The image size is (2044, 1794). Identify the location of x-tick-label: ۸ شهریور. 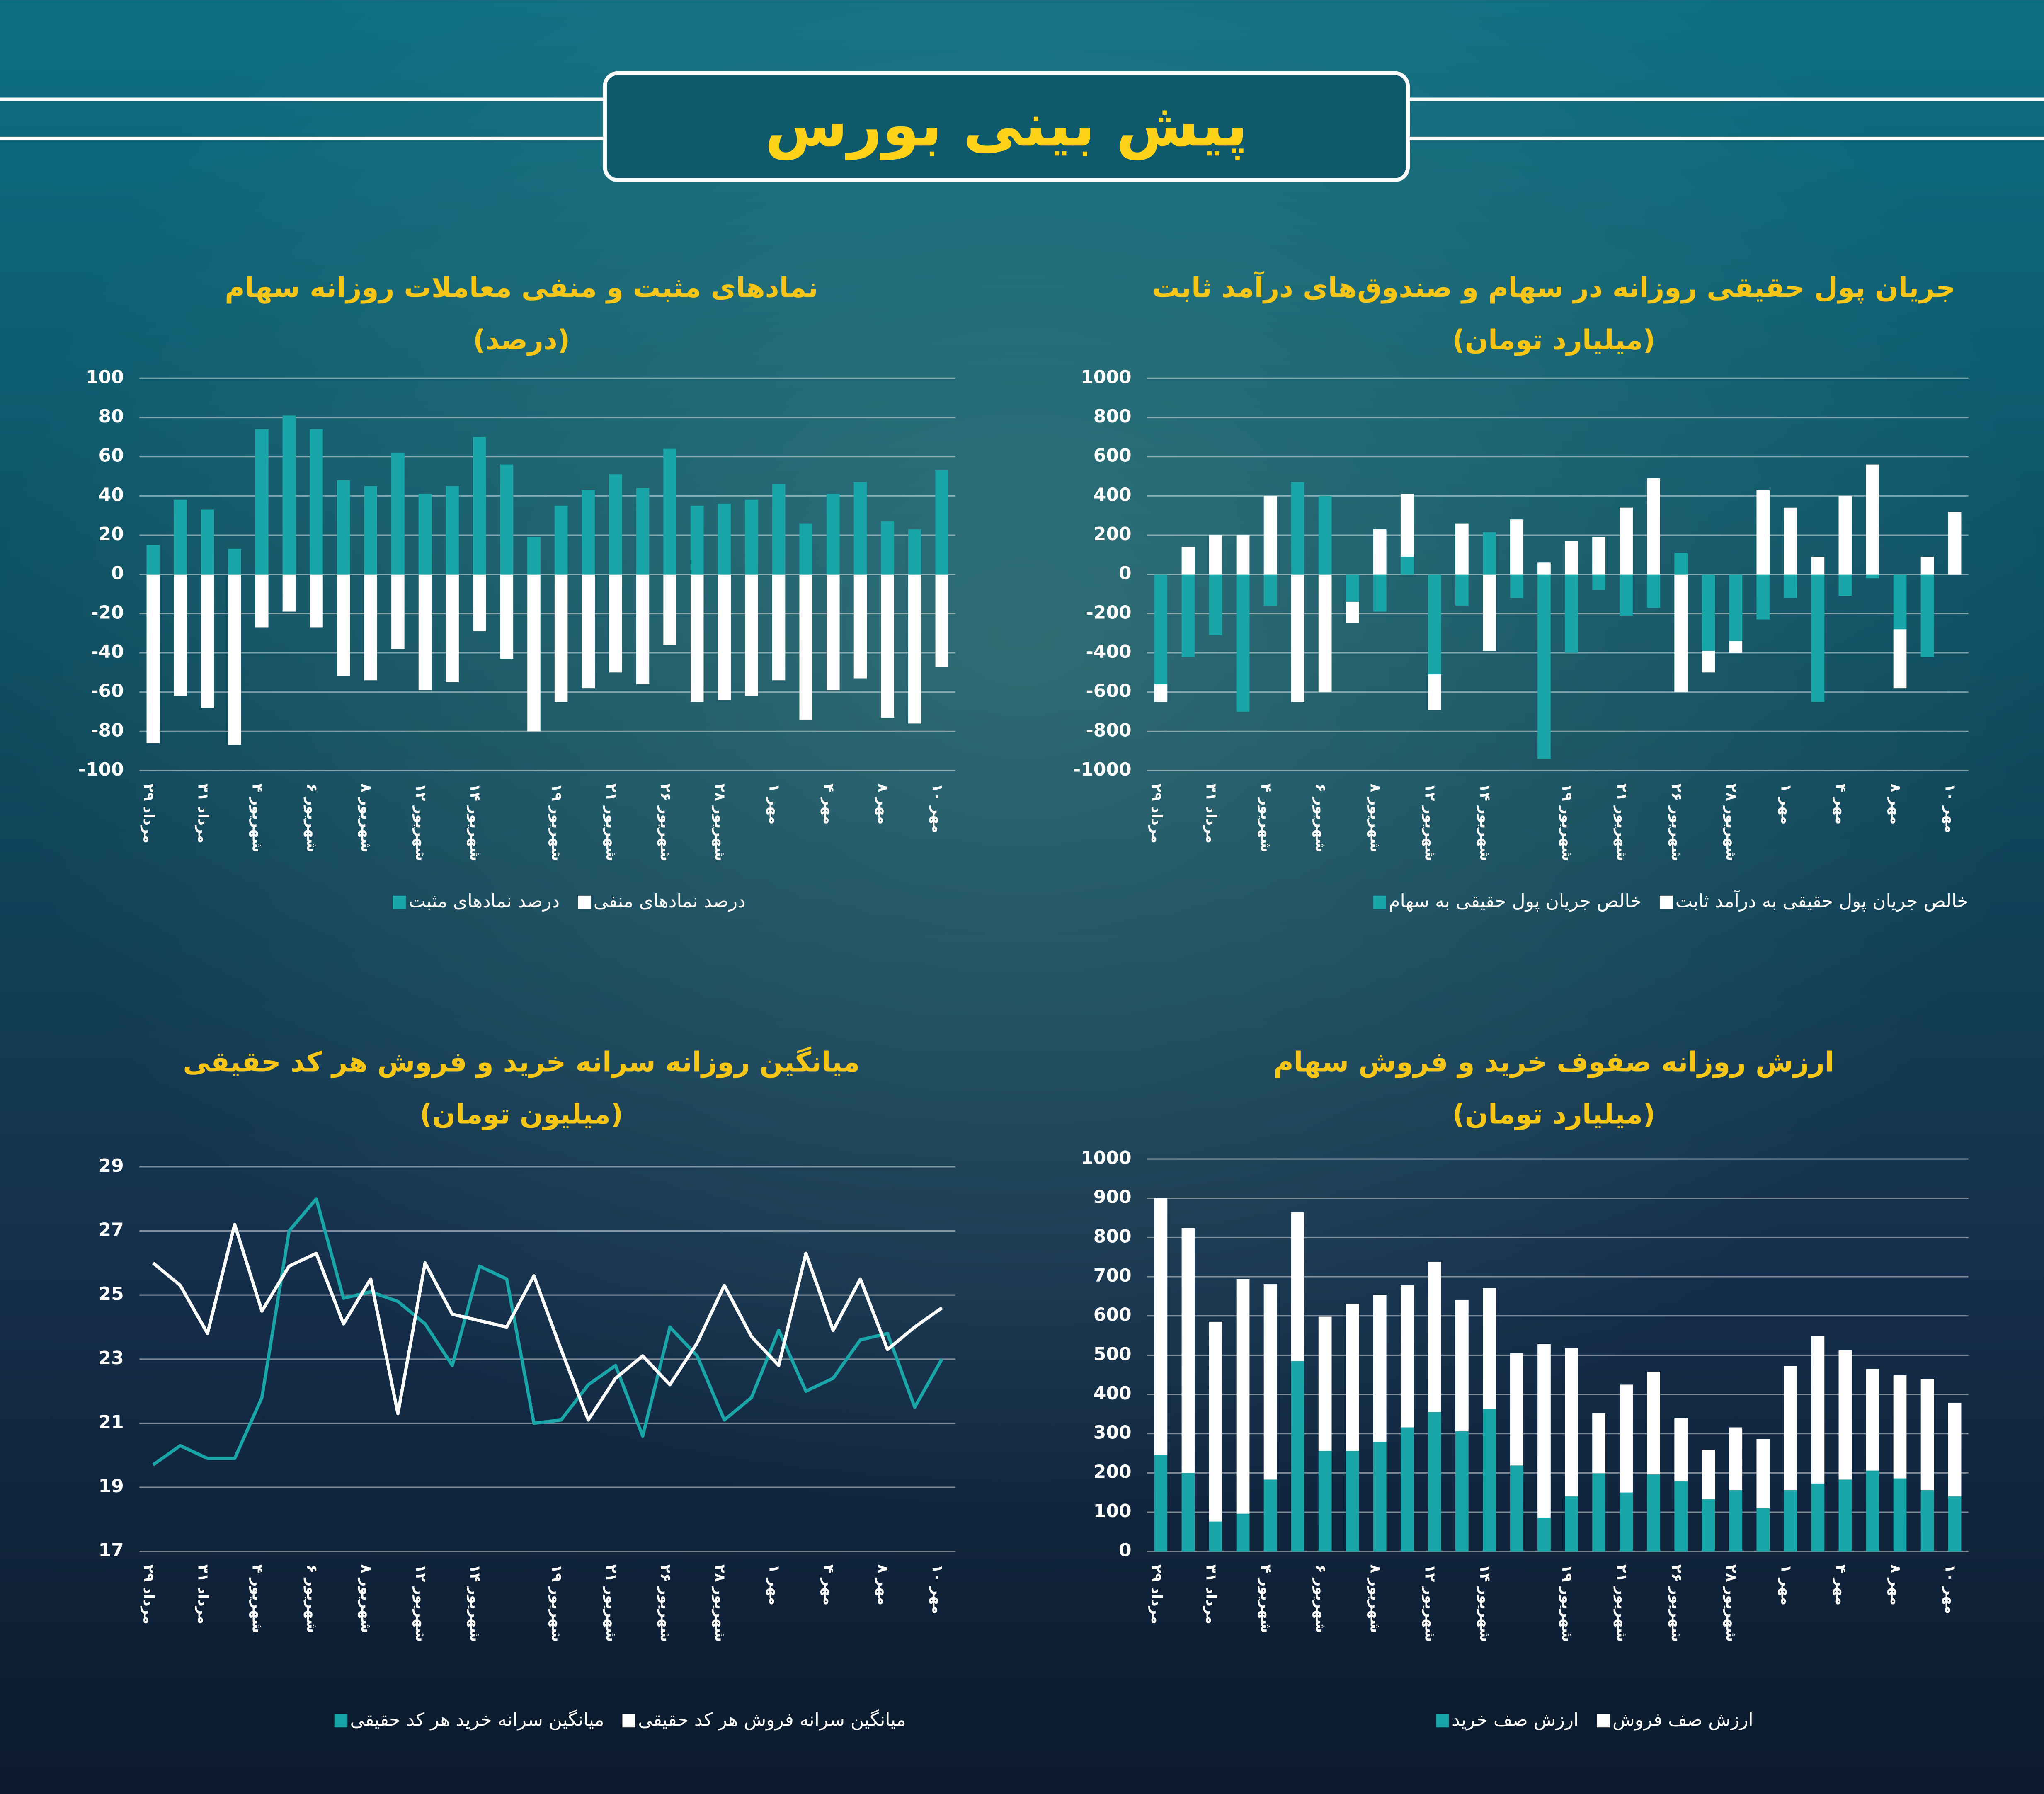
(1375, 817).